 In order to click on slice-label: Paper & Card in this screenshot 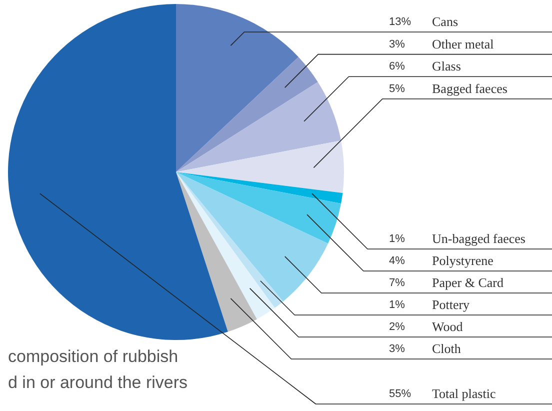, I will do `click(468, 282)`.